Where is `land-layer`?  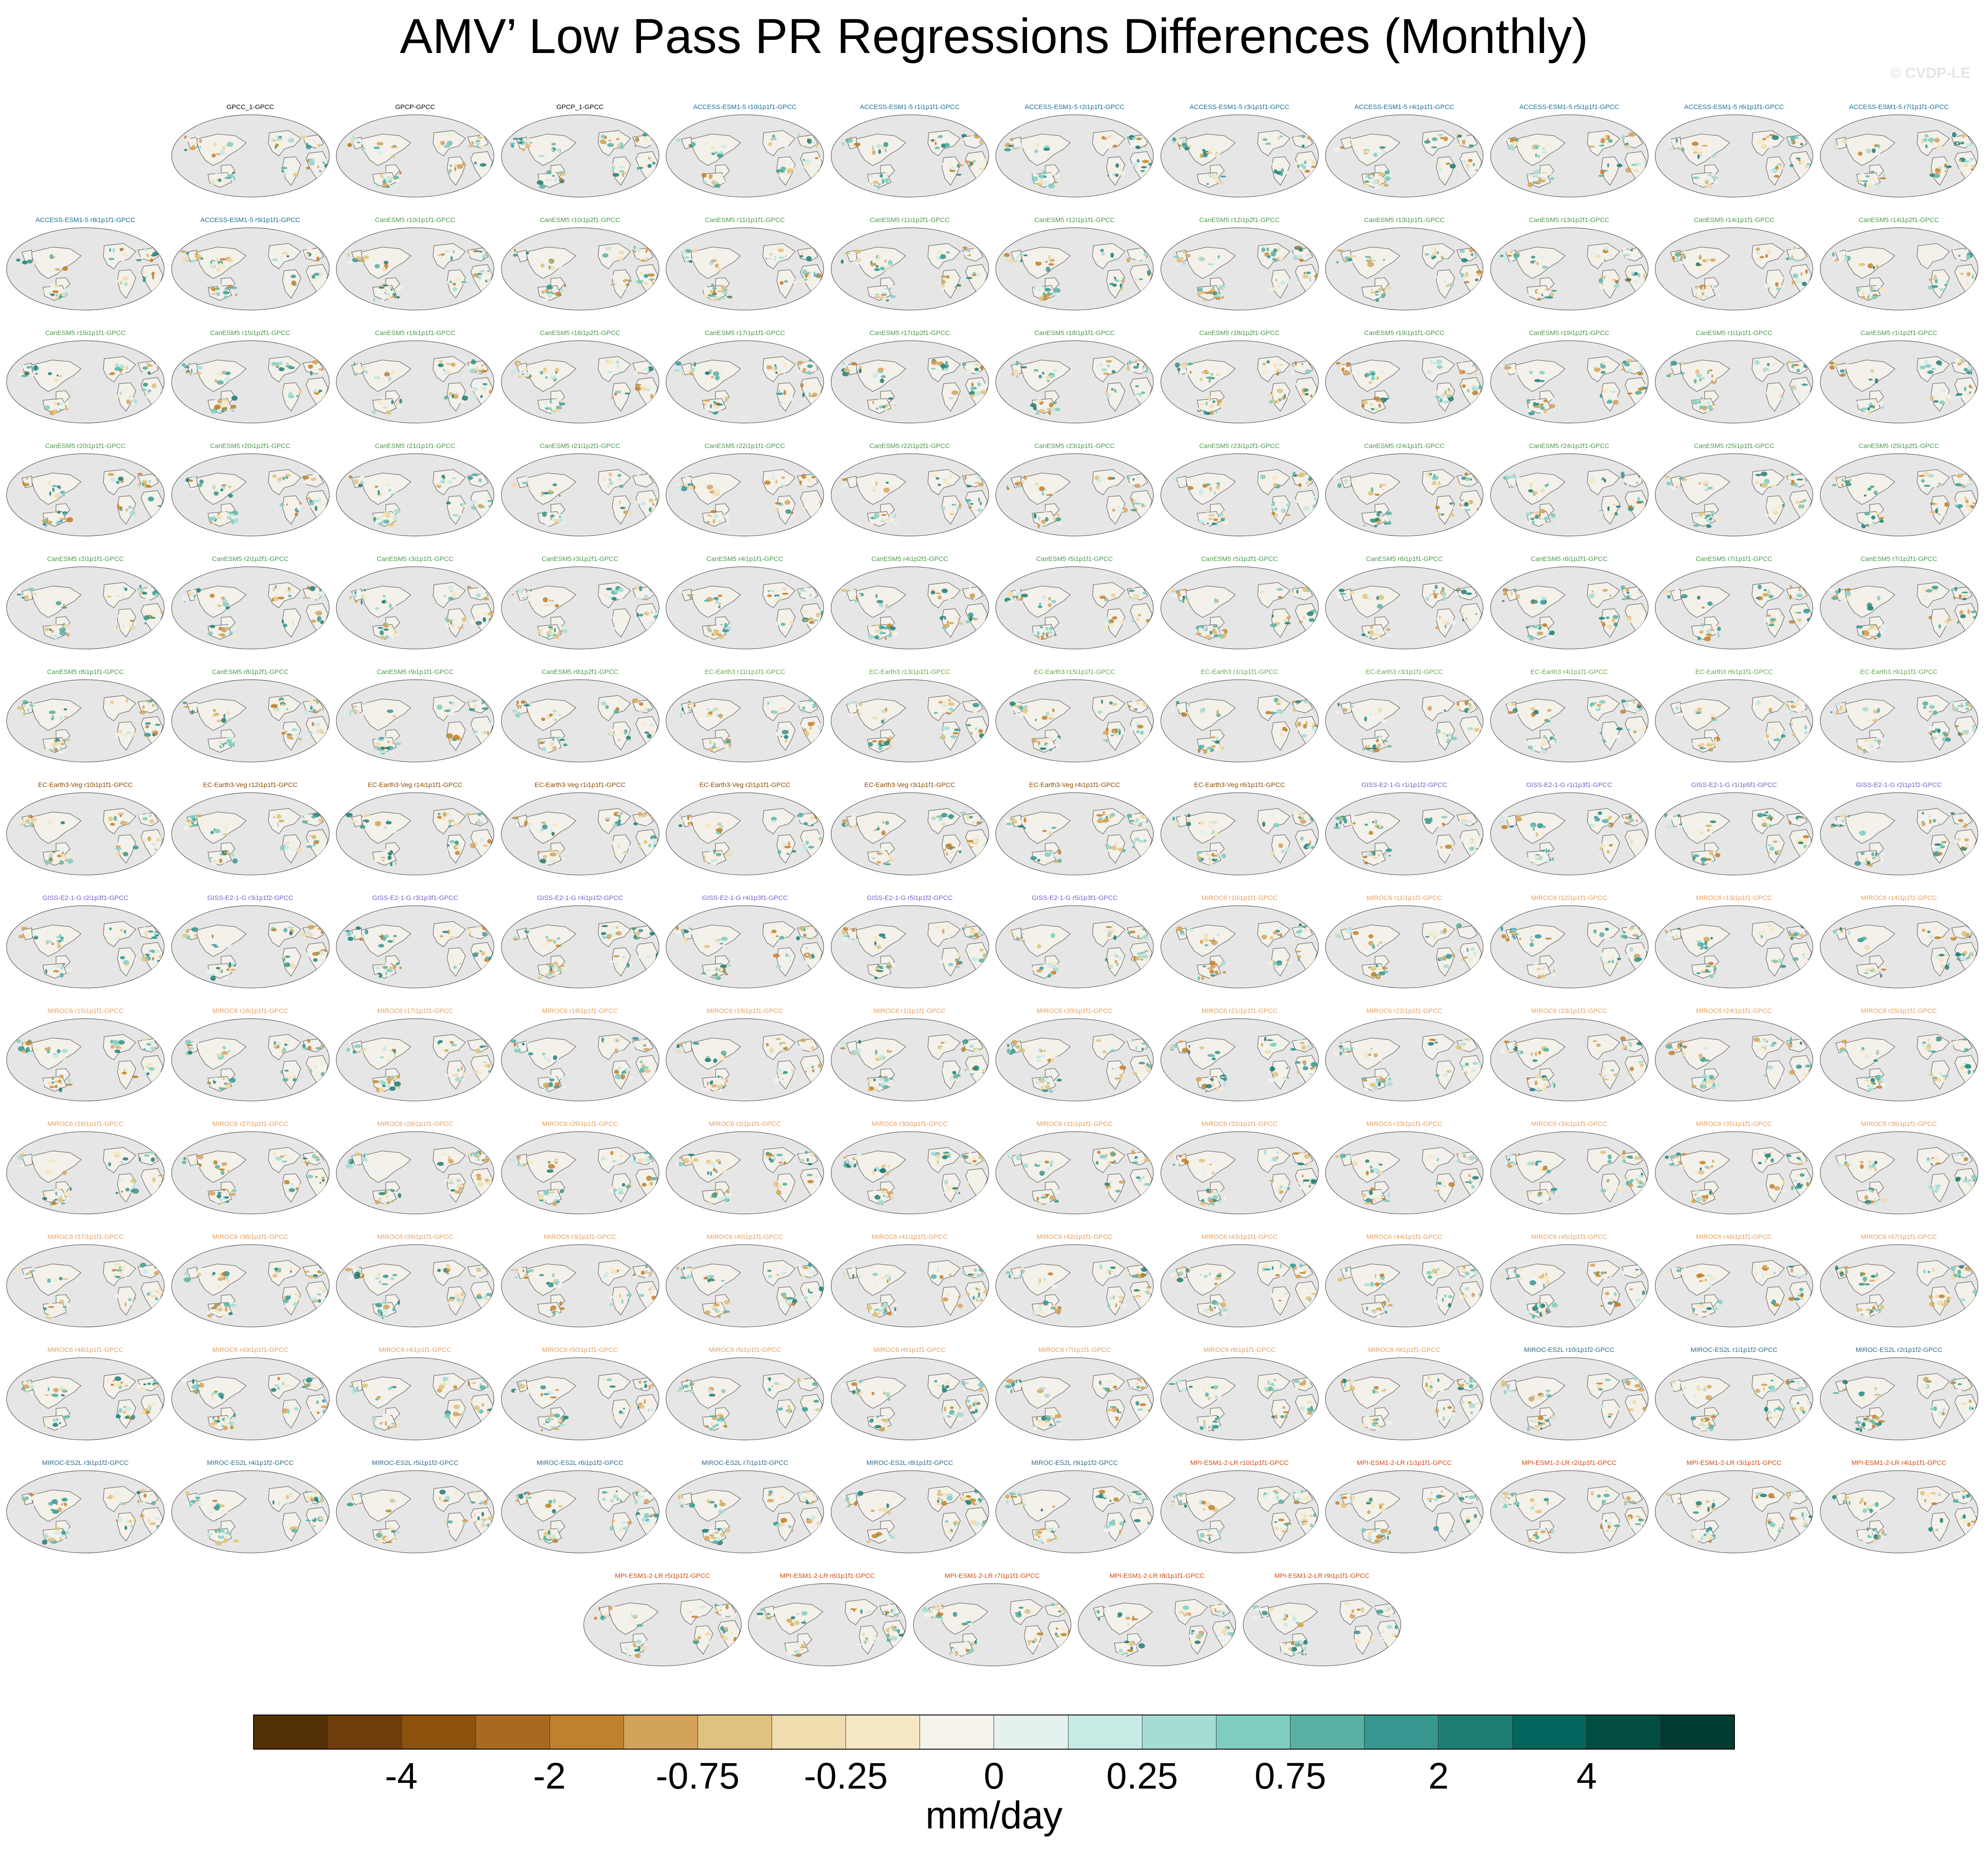 land-layer is located at coordinates (1409, 385).